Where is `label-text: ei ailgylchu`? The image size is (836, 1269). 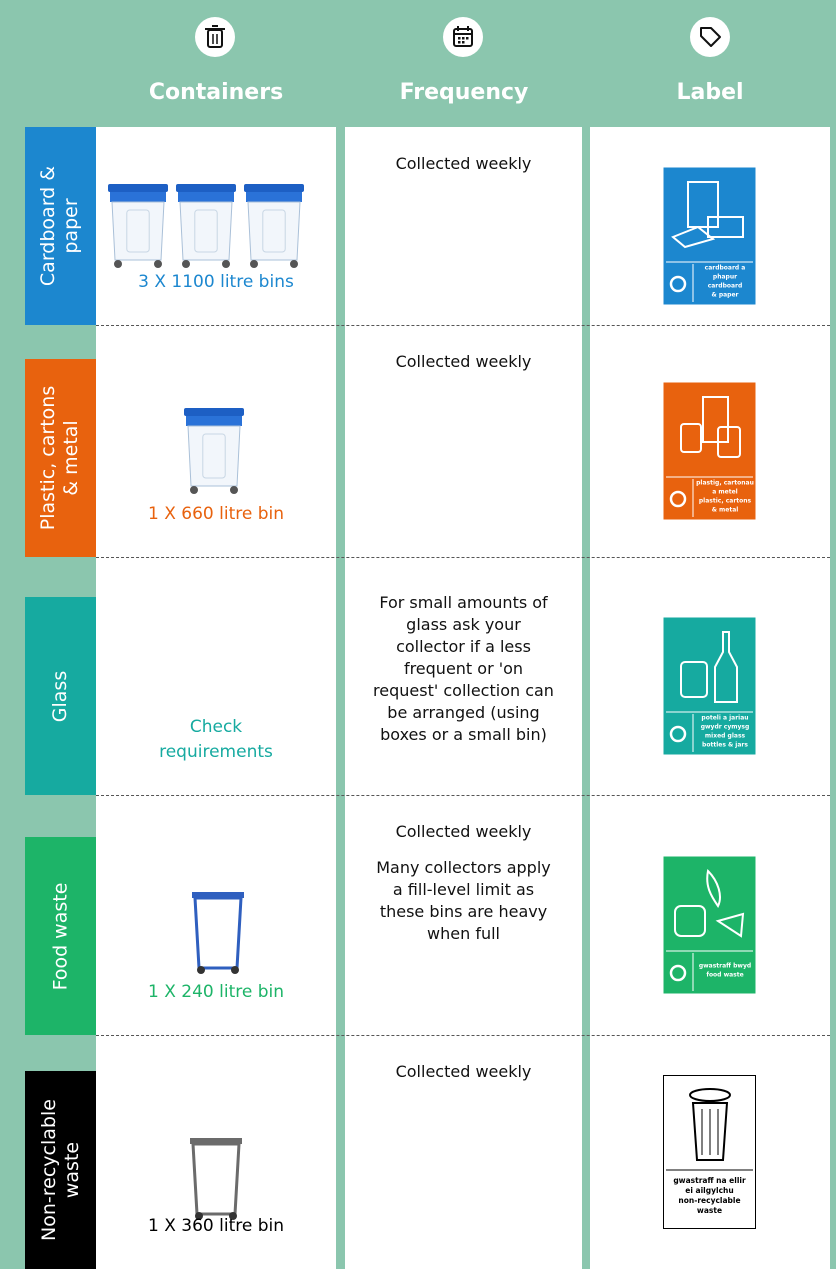 label-text: ei ailgylchu is located at coordinates (709, 1190).